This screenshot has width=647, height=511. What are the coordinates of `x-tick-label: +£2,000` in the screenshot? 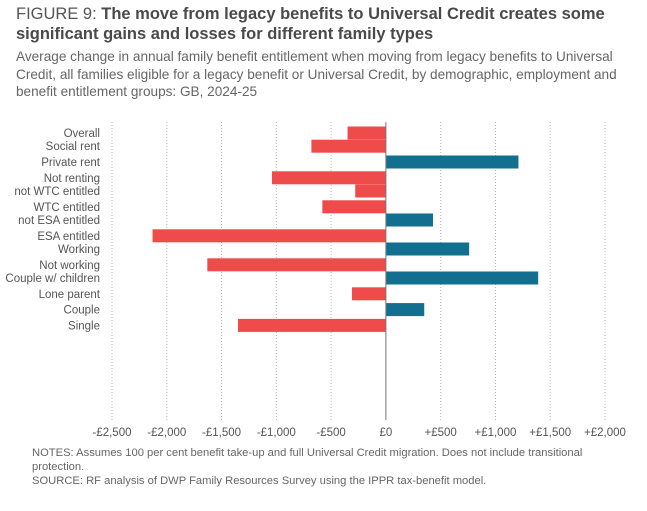 It's located at (605, 433).